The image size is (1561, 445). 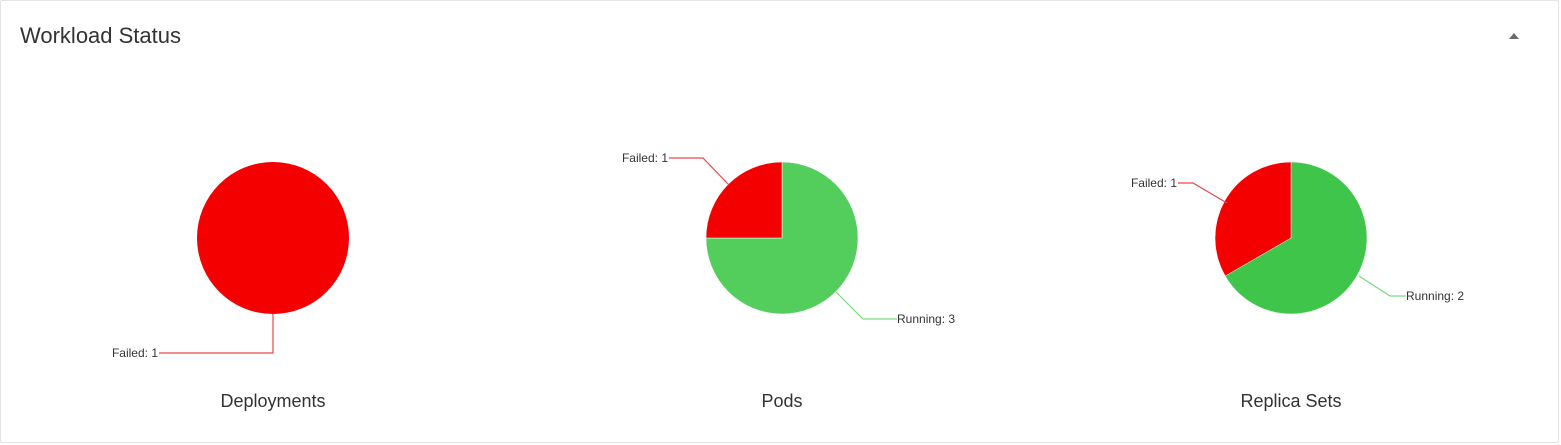 I want to click on callout-line-replica-sets-failed, so click(x=1203, y=193).